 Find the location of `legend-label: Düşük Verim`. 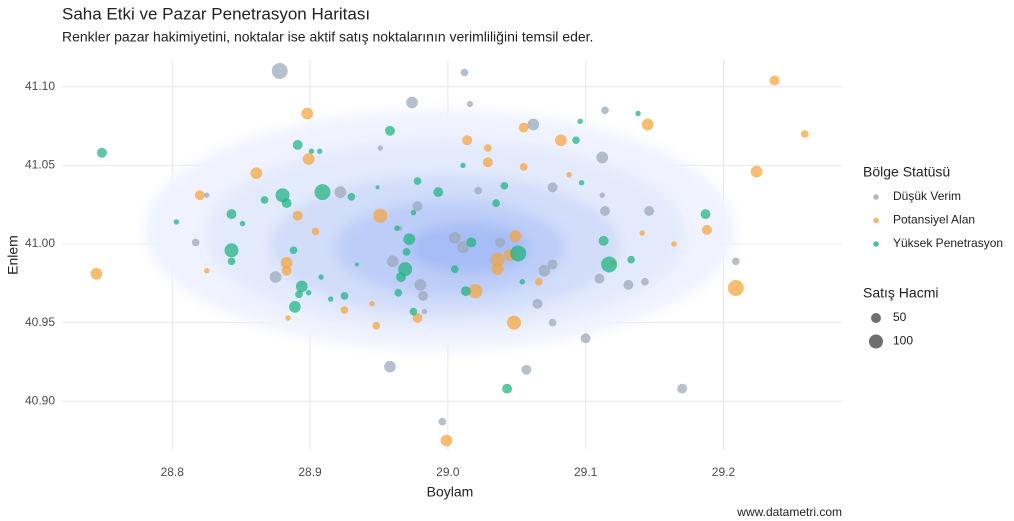

legend-label: Düşük Verim is located at coordinates (927, 196).